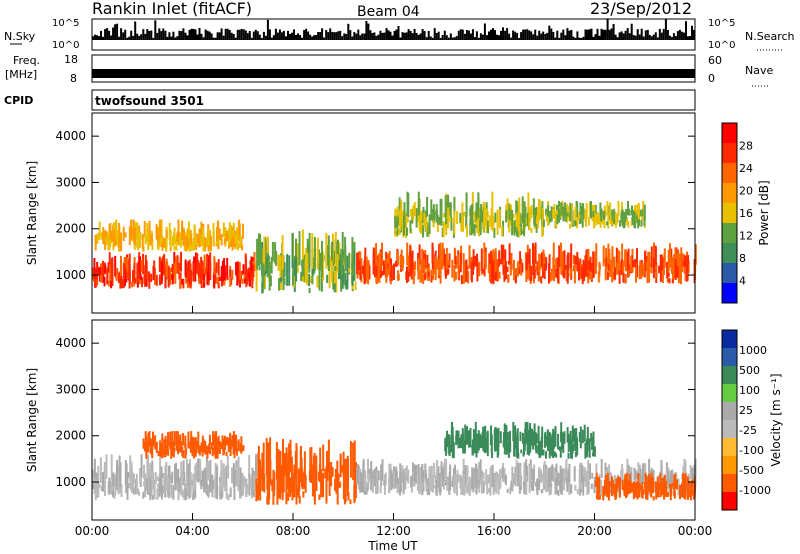 This screenshot has width=800, height=554. I want to click on nsearch-label: N.Search, so click(770, 36).